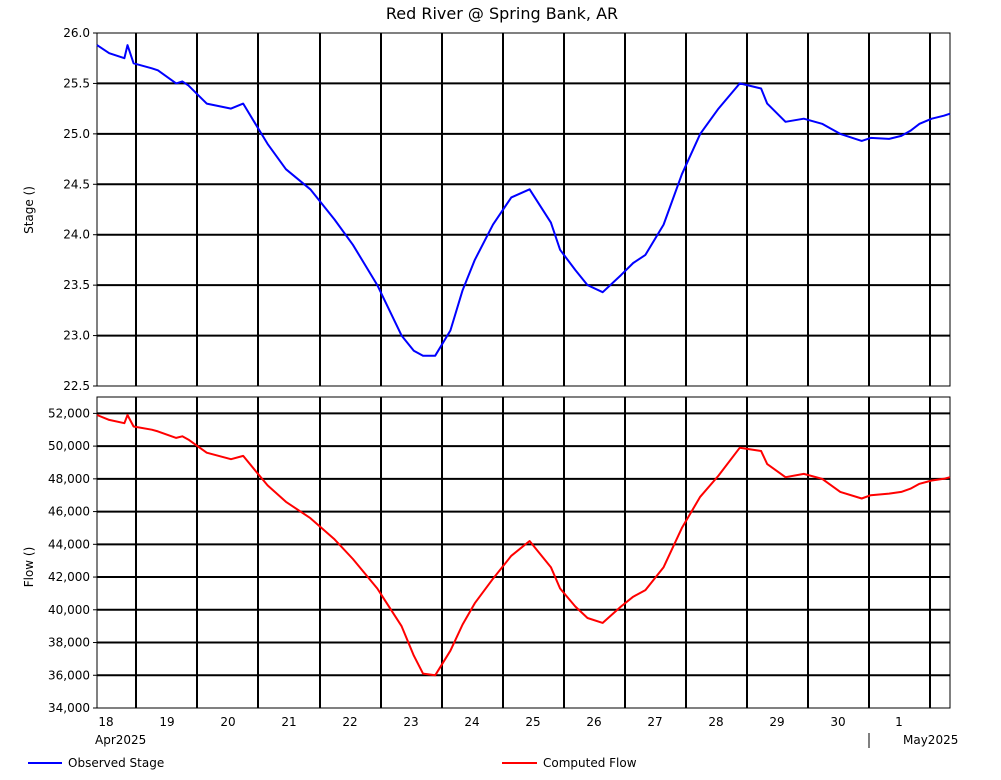 The width and height of the screenshot is (1001, 780). What do you see at coordinates (69, 512) in the screenshot?
I see `flow-ytick-label: 46,000` at bounding box center [69, 512].